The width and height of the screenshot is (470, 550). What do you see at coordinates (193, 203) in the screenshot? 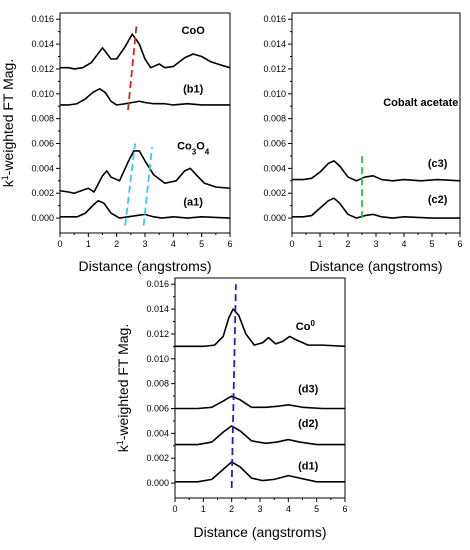
I see `chart-top-left-annotation-3: (a1)` at bounding box center [193, 203].